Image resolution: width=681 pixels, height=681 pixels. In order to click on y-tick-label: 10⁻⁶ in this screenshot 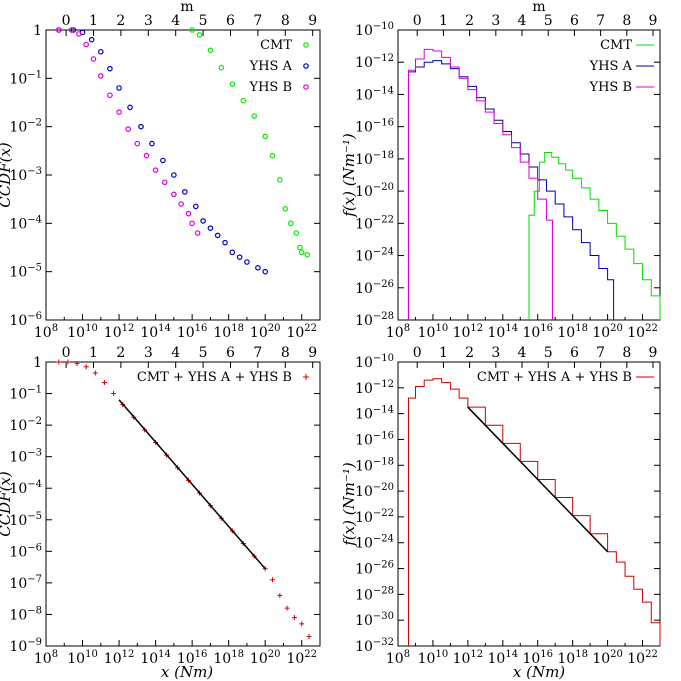, I will do `click(25, 320)`.